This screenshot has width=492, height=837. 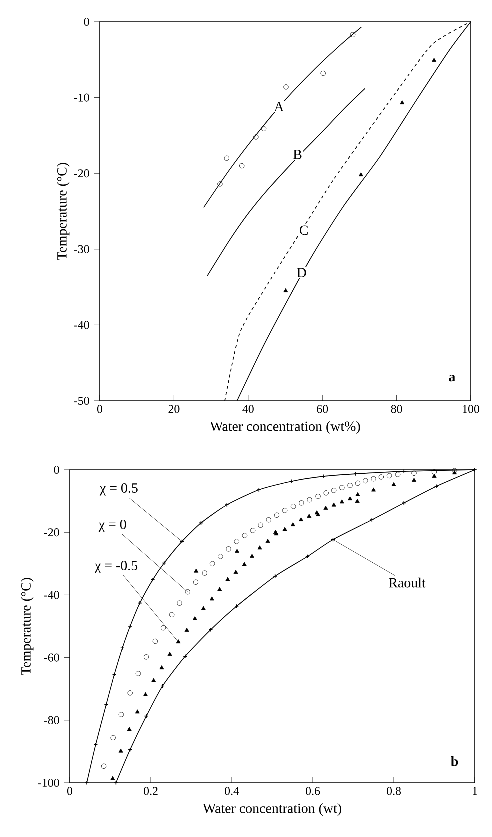 I want to click on x-tick-label: 20, so click(x=174, y=409).